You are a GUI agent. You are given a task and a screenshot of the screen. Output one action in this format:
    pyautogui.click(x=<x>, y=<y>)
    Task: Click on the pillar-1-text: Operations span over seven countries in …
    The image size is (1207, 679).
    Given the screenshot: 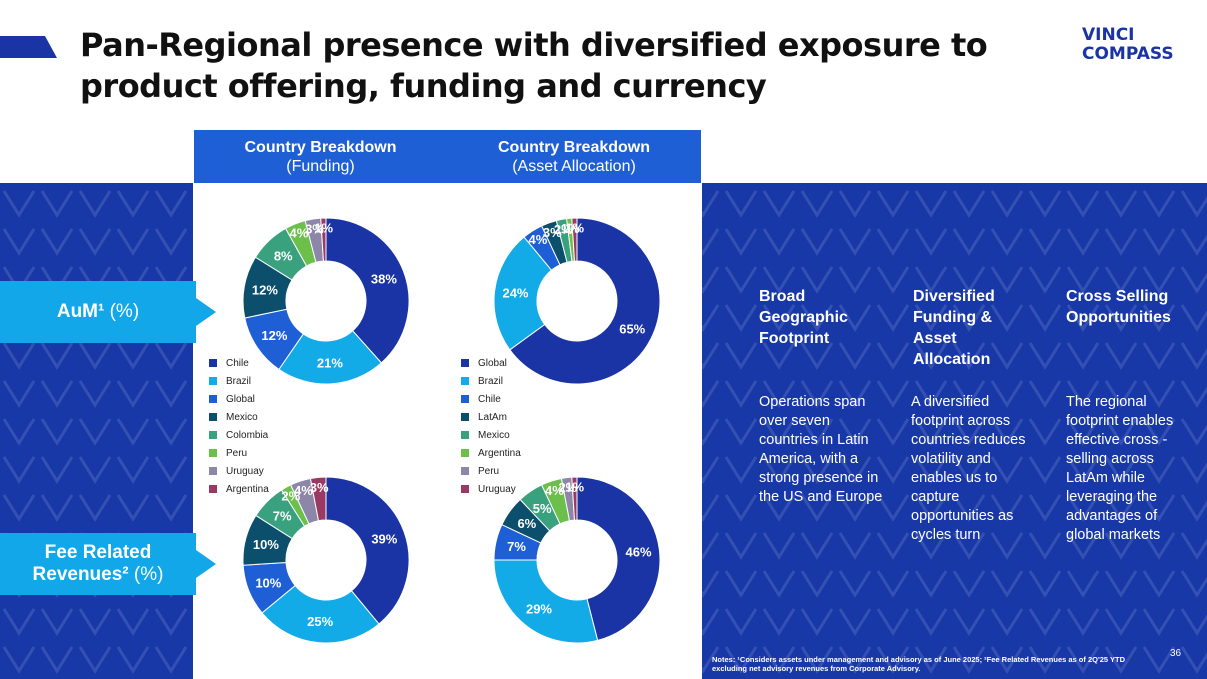 What is the action you would take?
    pyautogui.click(x=821, y=449)
    